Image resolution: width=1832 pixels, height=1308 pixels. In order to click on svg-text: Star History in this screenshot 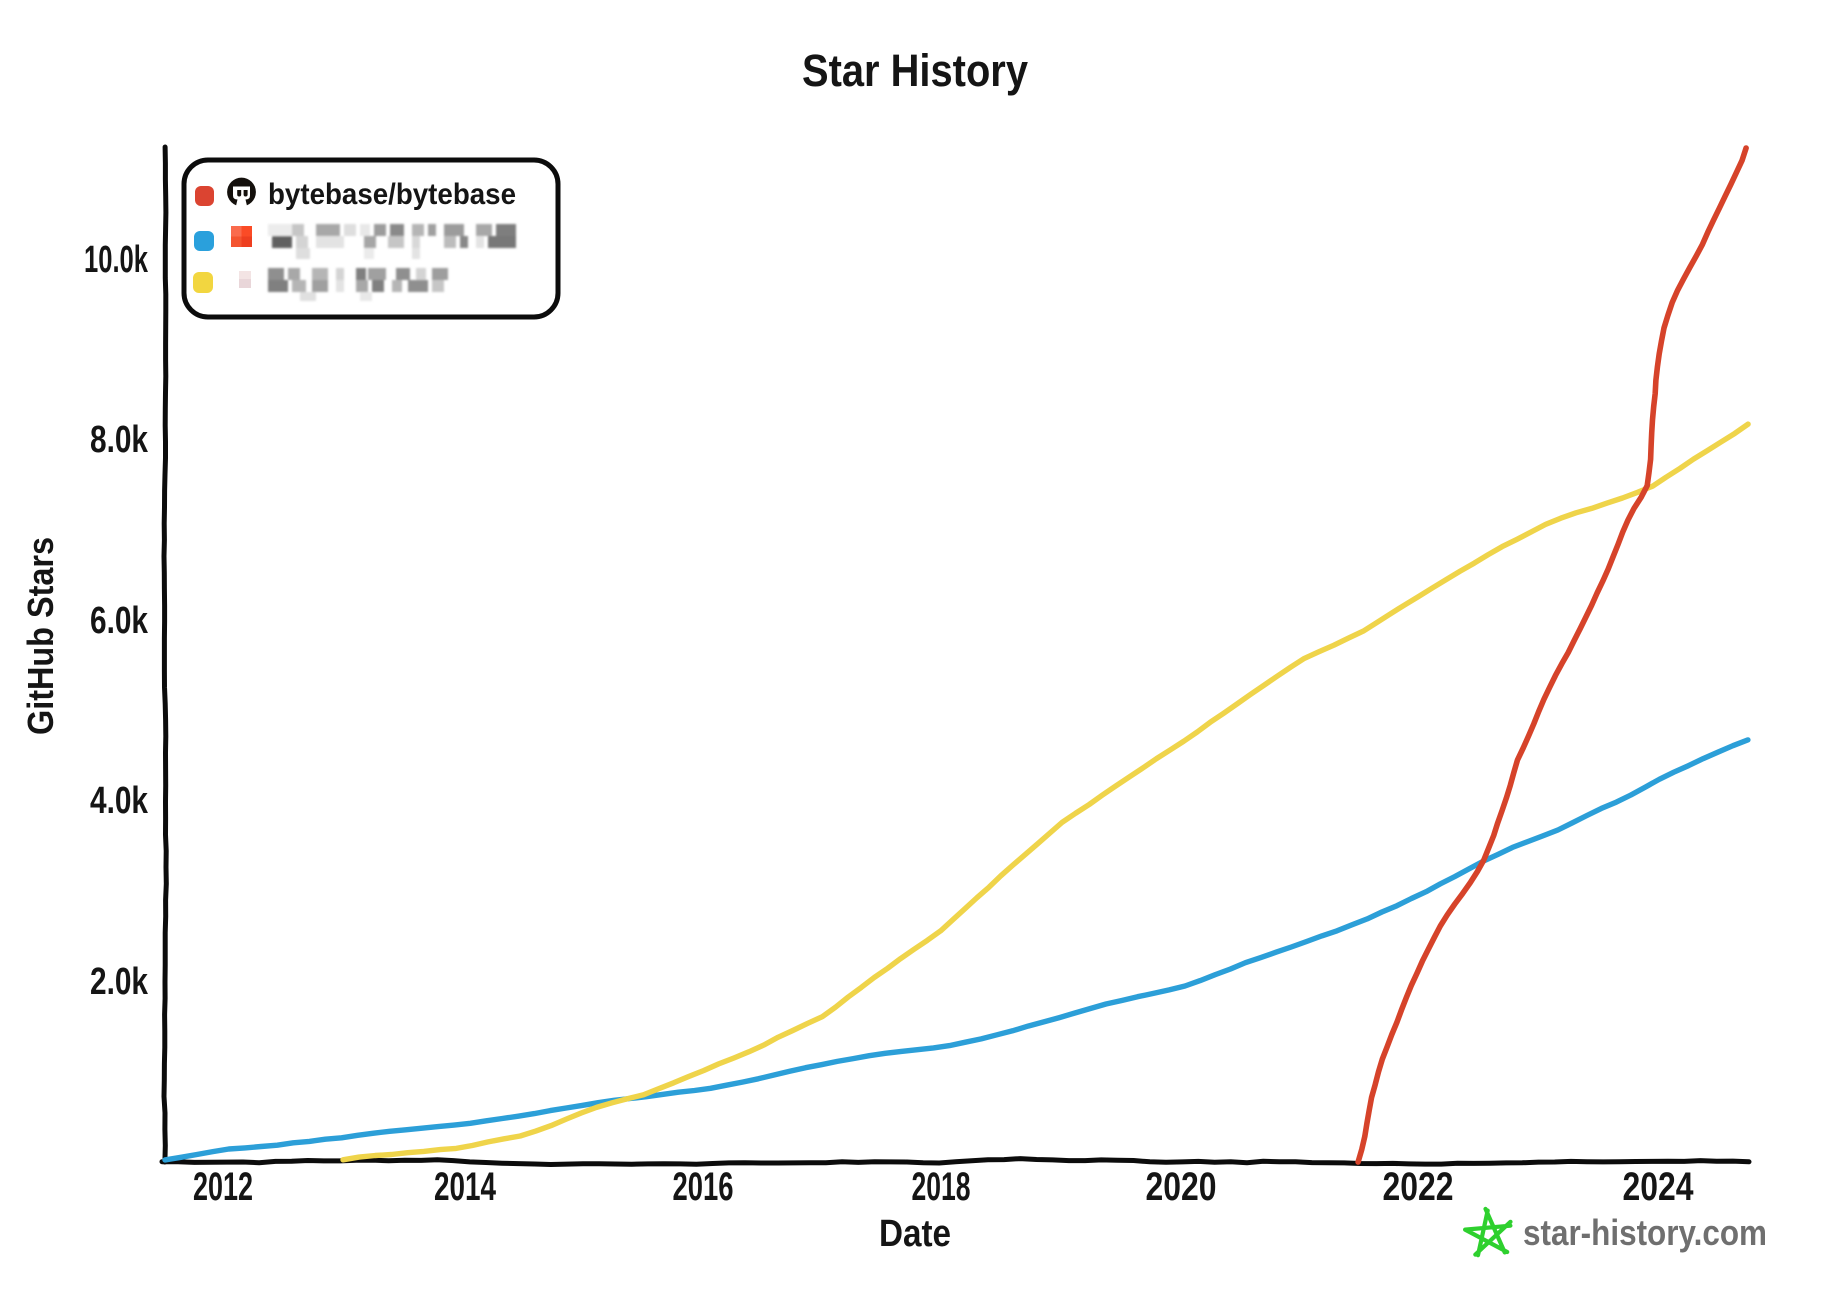, I will do `click(915, 70)`.